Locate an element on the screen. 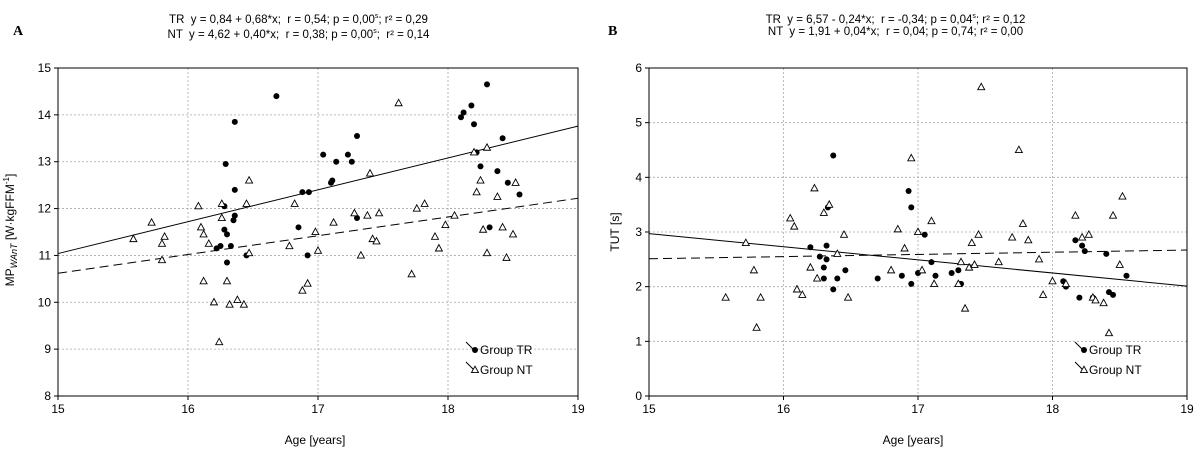  legend-label: Group TR is located at coordinates (1115, 350).